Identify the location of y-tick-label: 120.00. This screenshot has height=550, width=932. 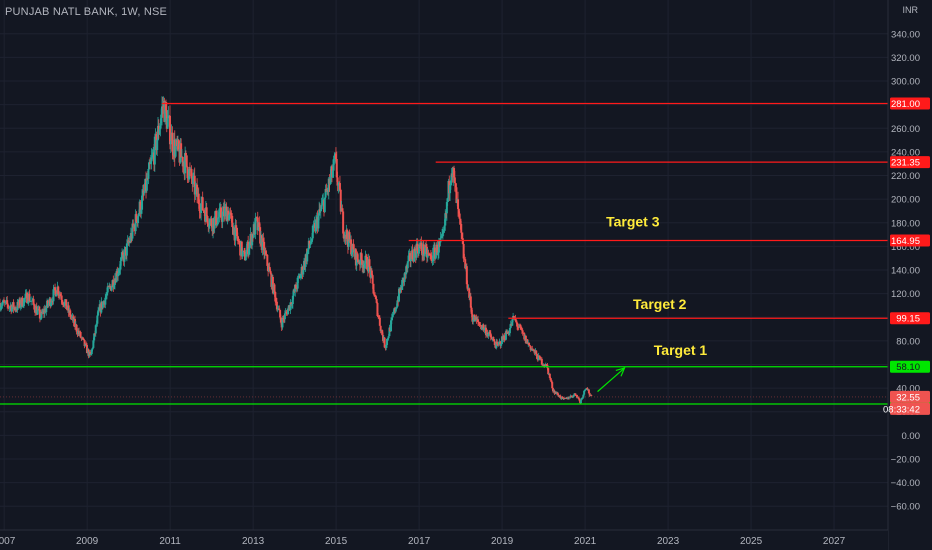
(905, 294).